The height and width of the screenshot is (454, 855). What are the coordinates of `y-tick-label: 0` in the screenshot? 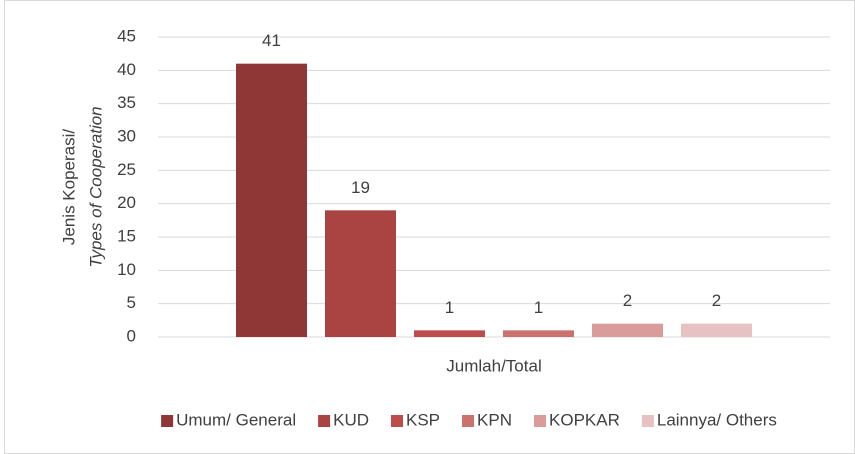 It's located at (131, 335).